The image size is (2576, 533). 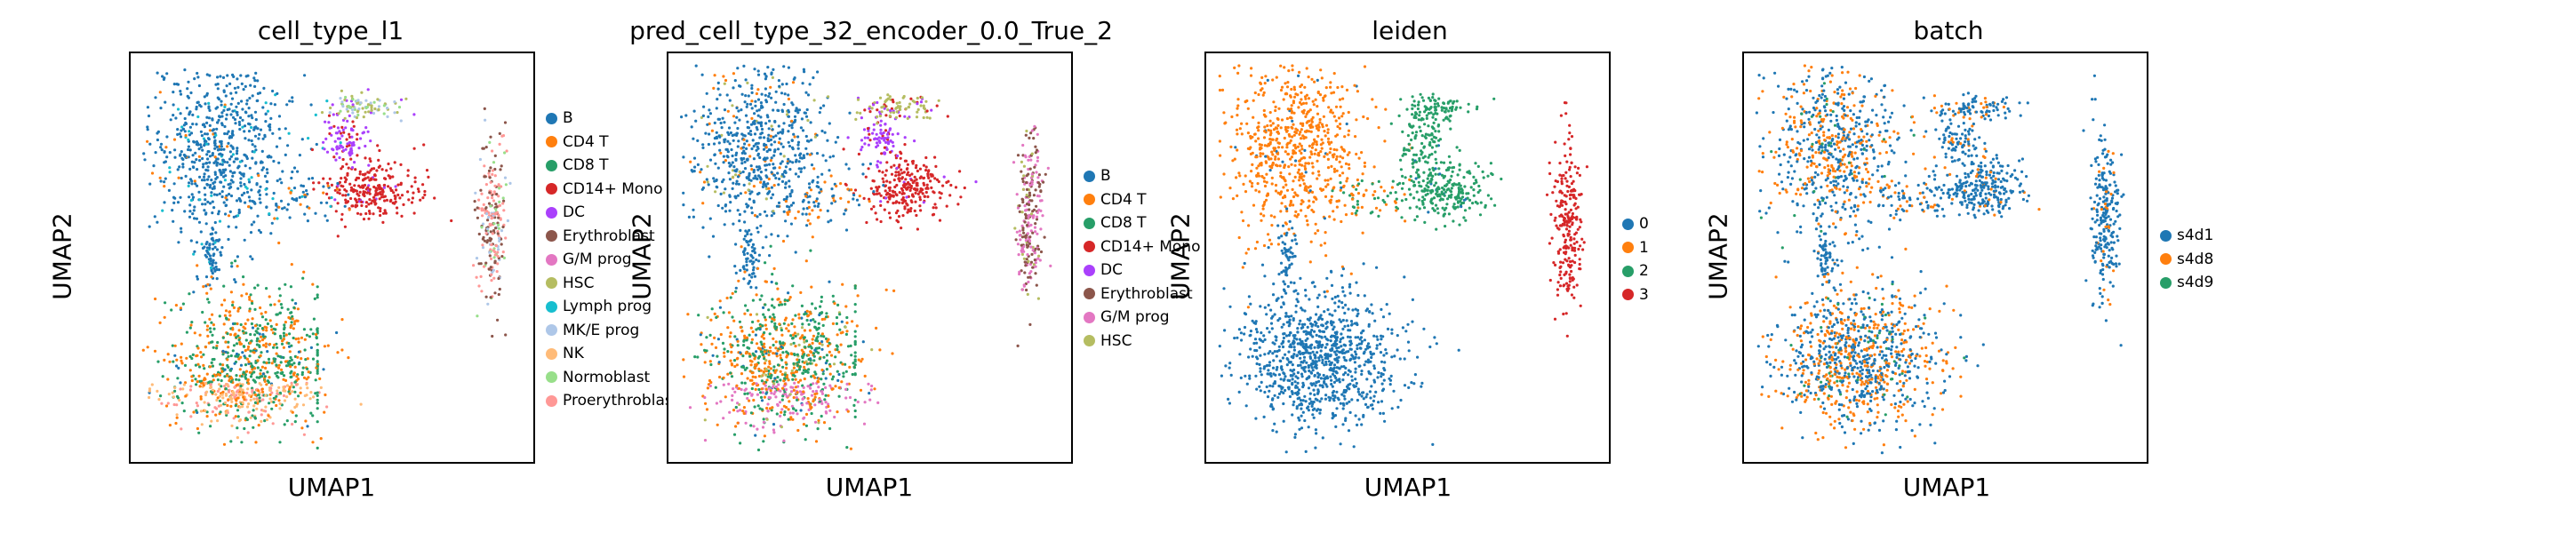 I want to click on legend-entry: NK, so click(x=612, y=354).